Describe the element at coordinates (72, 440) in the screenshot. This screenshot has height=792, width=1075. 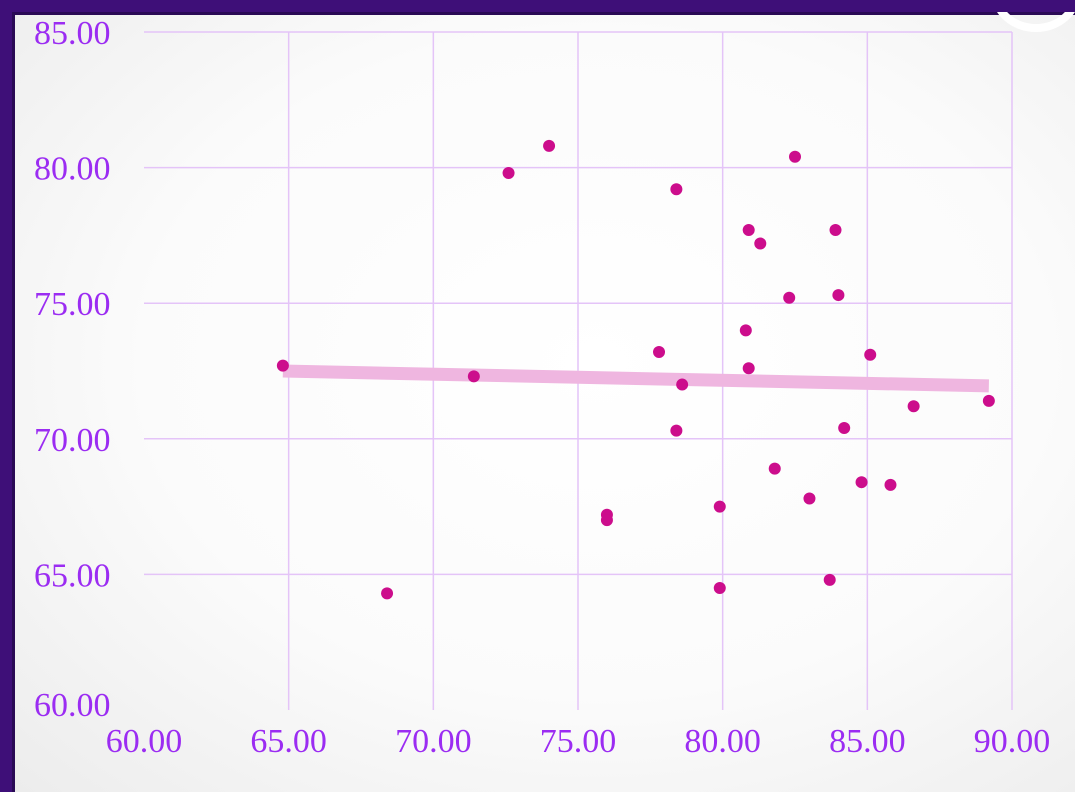
I see `y-tick-label: 70.00` at that location.